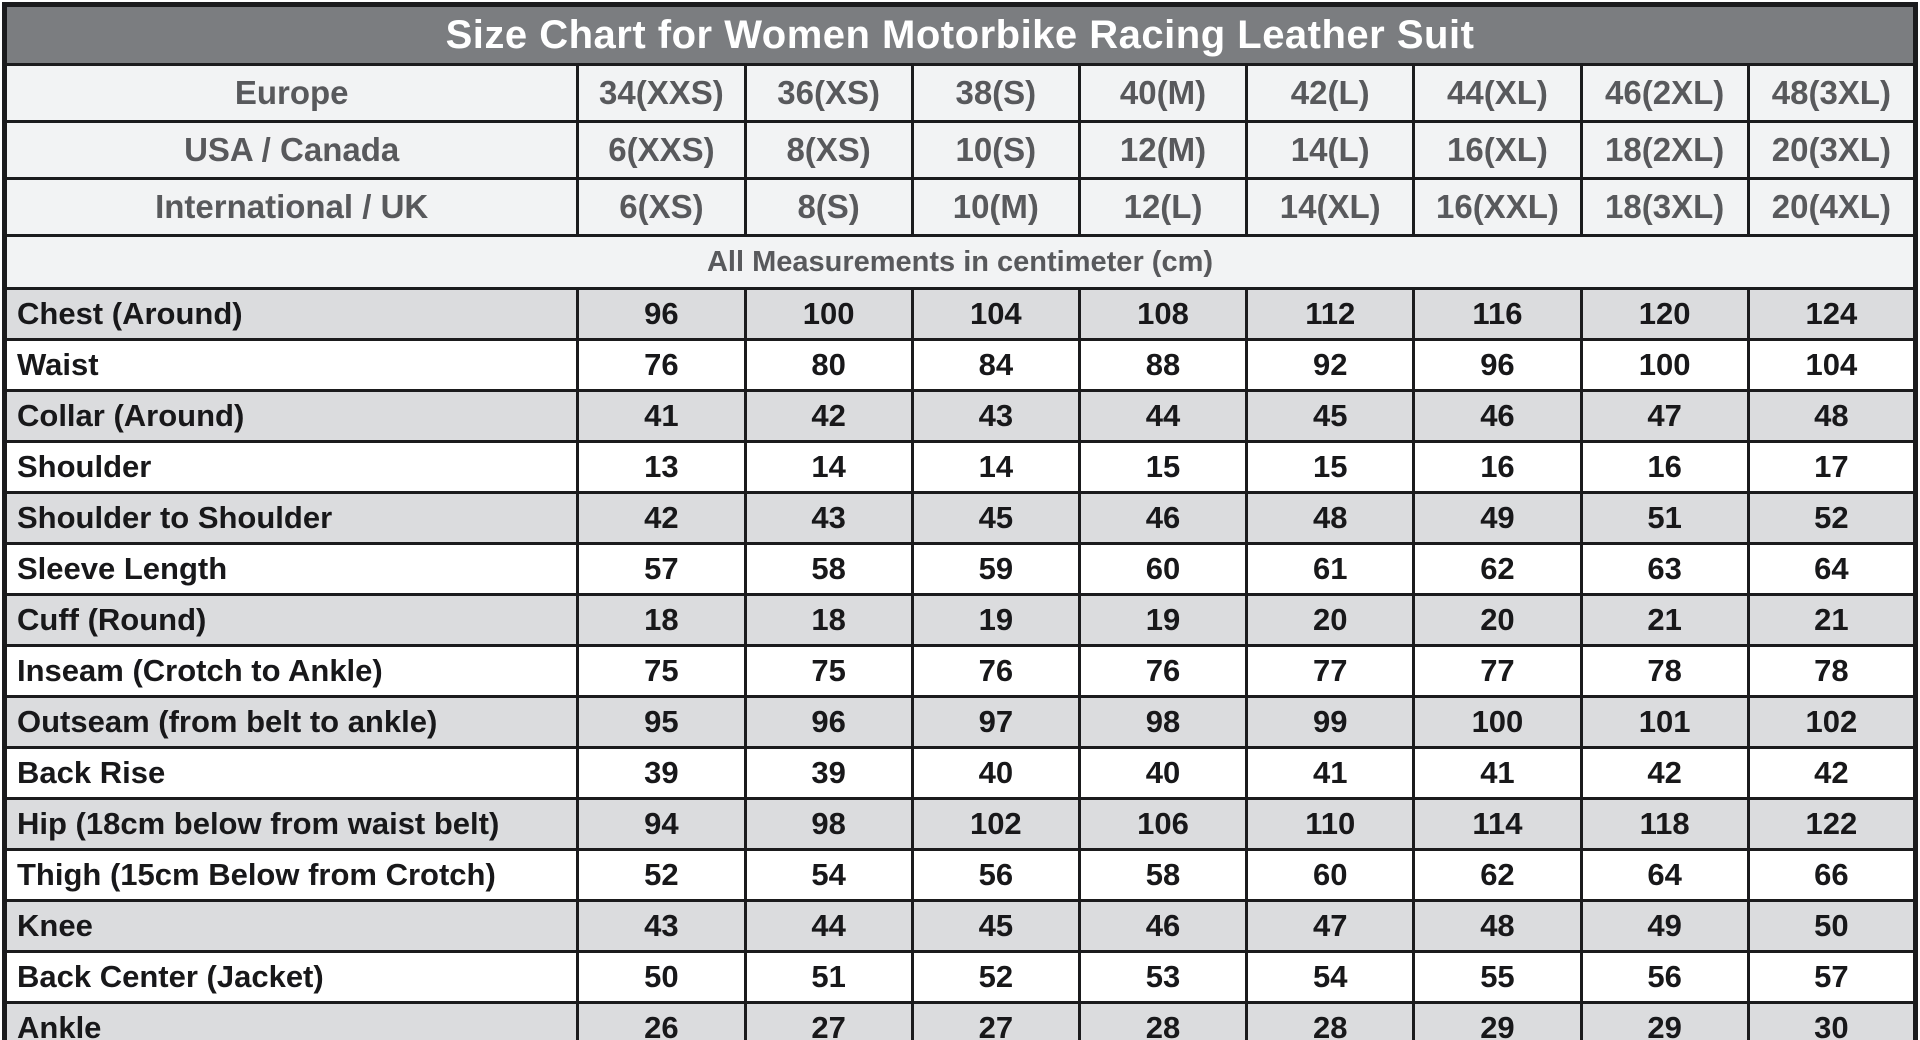  What do you see at coordinates (828, 93) in the screenshot?
I see `size-value-cell: 36(XS)` at bounding box center [828, 93].